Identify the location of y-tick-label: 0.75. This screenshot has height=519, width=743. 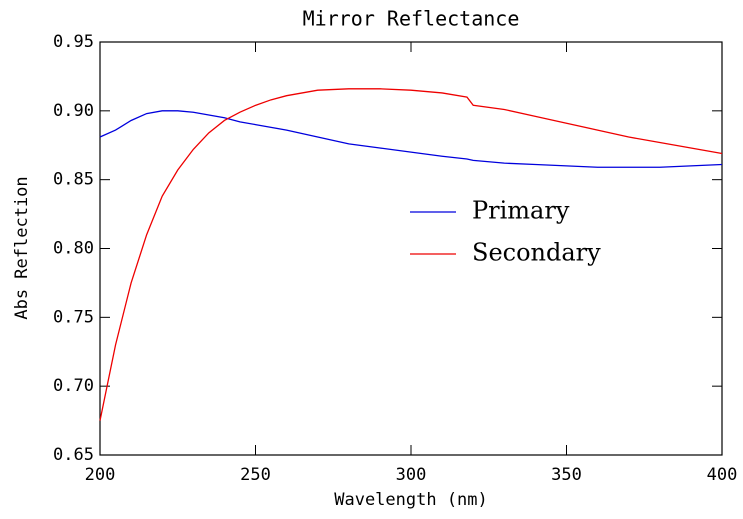
(73, 317).